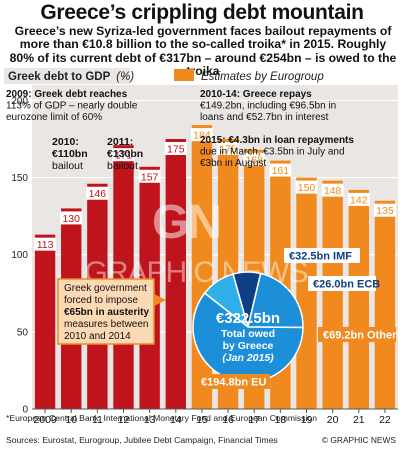  I want to click on pie-slice-other, so click(275, 300).